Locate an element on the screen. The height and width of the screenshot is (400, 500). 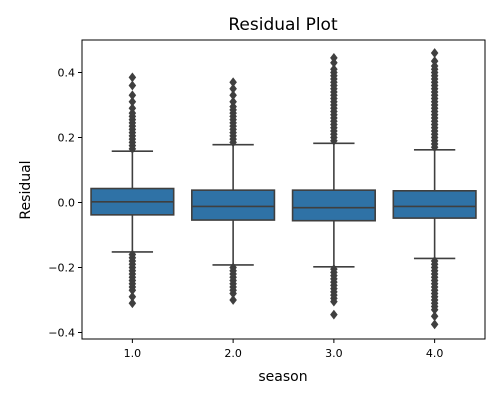
x-tick-label: 4.0 is located at coordinates (435, 353).